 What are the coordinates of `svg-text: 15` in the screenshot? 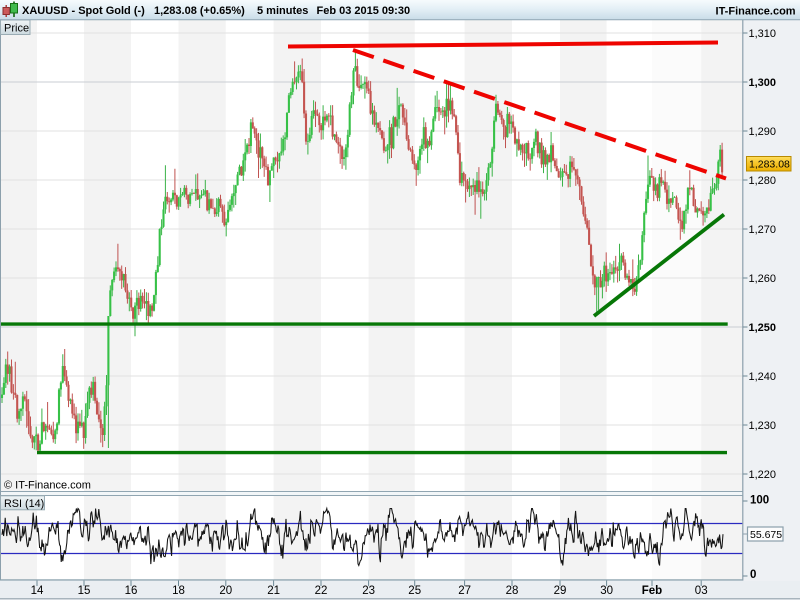 It's located at (84, 591).